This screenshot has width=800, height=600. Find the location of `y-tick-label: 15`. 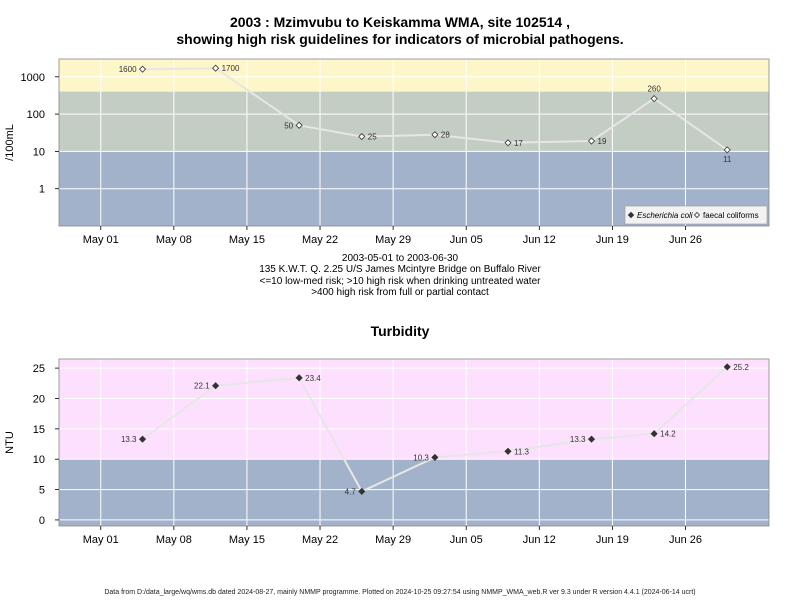

y-tick-label: 15 is located at coordinates (39, 430).